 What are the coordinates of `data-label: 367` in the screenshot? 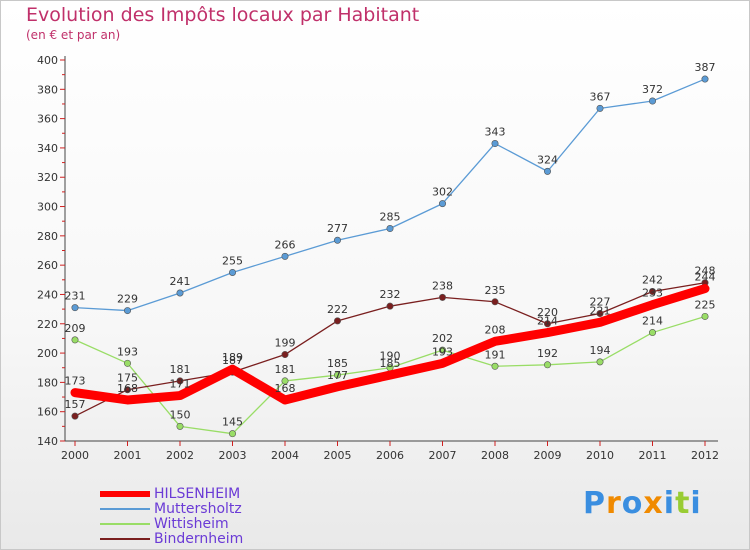 It's located at (600, 96).